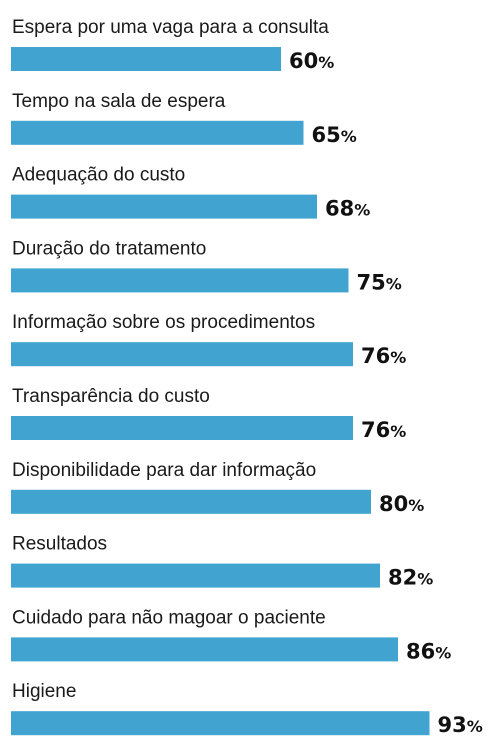 This screenshot has height=742, width=500. I want to click on value-number: 82, so click(402, 578).